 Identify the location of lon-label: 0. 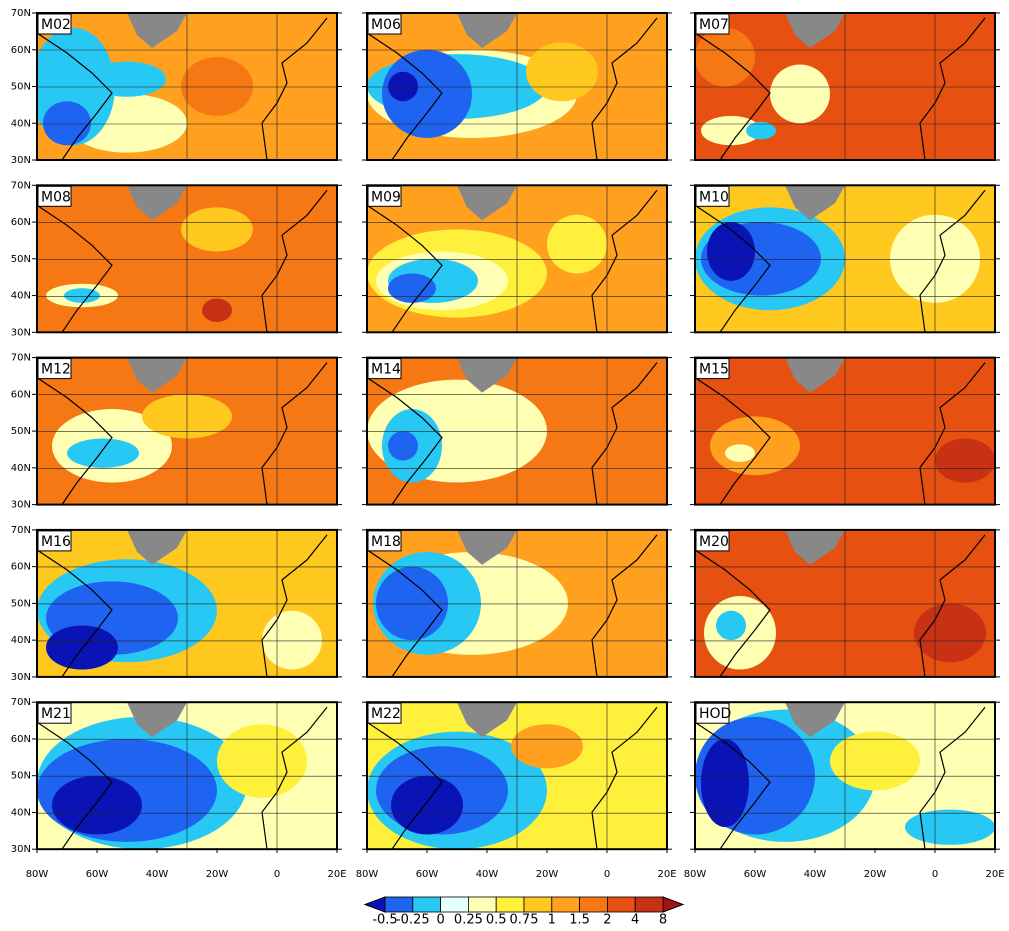
(607, 874).